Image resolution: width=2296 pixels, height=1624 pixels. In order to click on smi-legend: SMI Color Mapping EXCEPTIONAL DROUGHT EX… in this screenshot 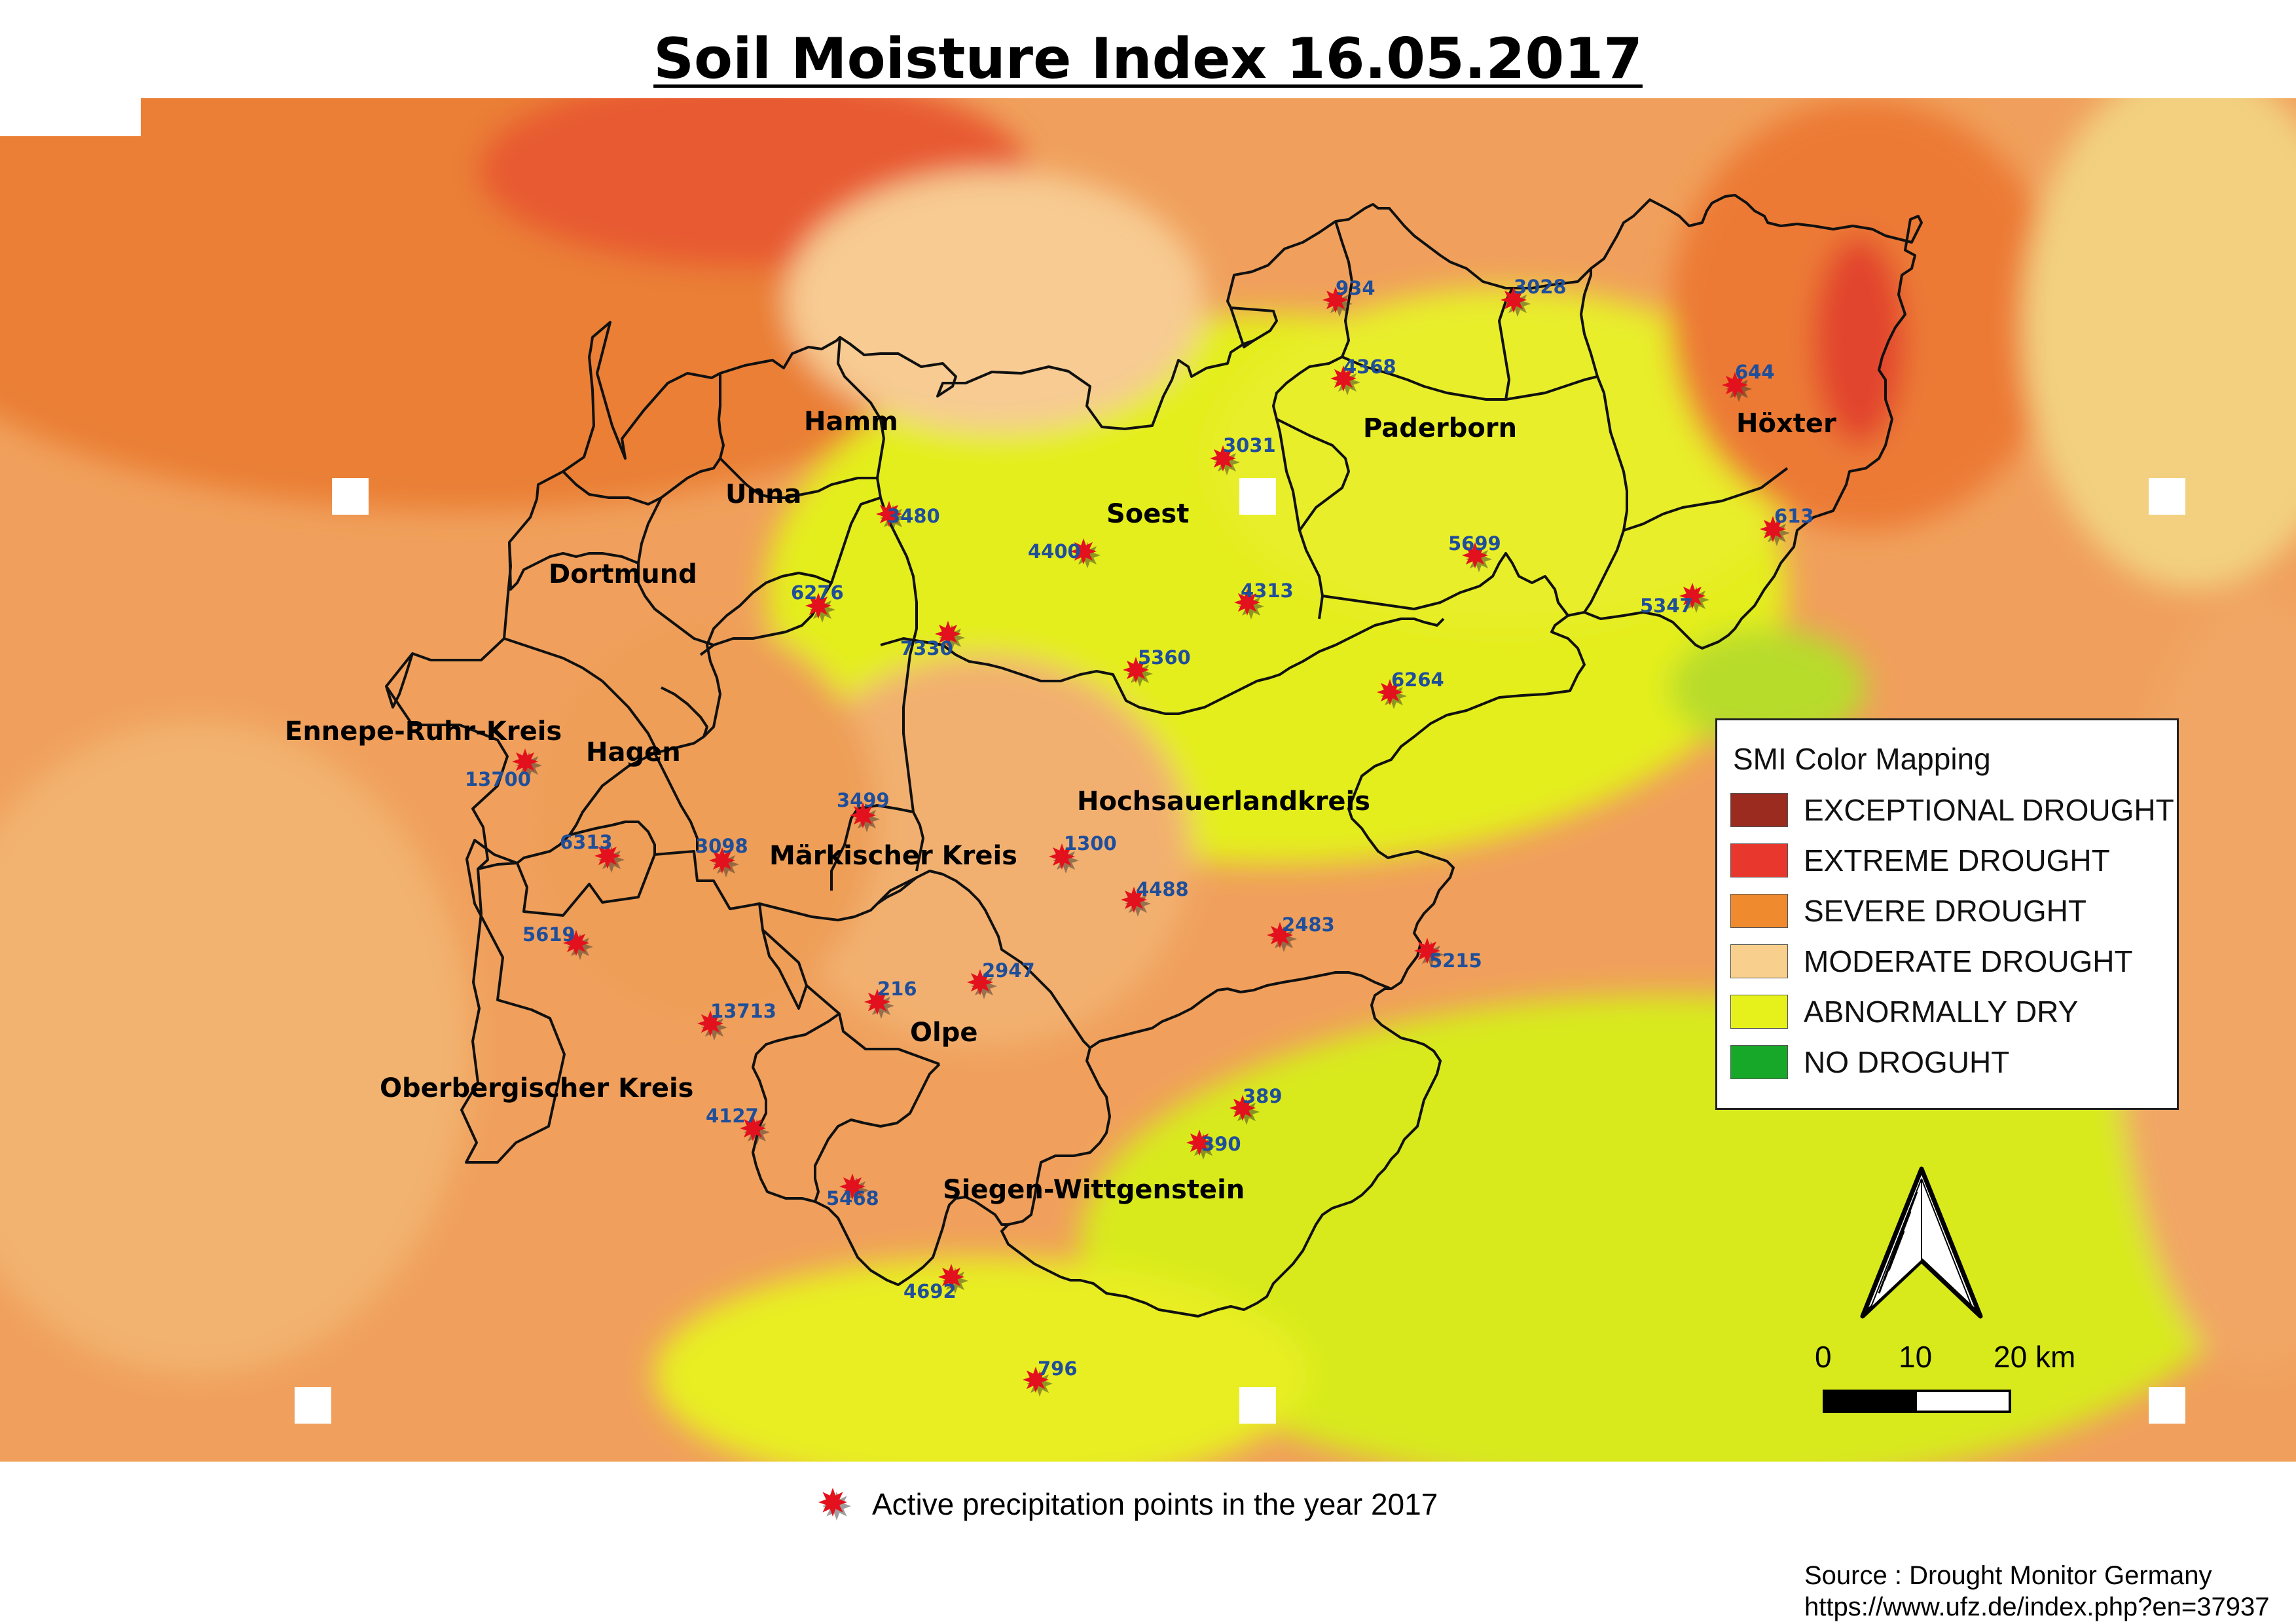, I will do `click(1947, 914)`.